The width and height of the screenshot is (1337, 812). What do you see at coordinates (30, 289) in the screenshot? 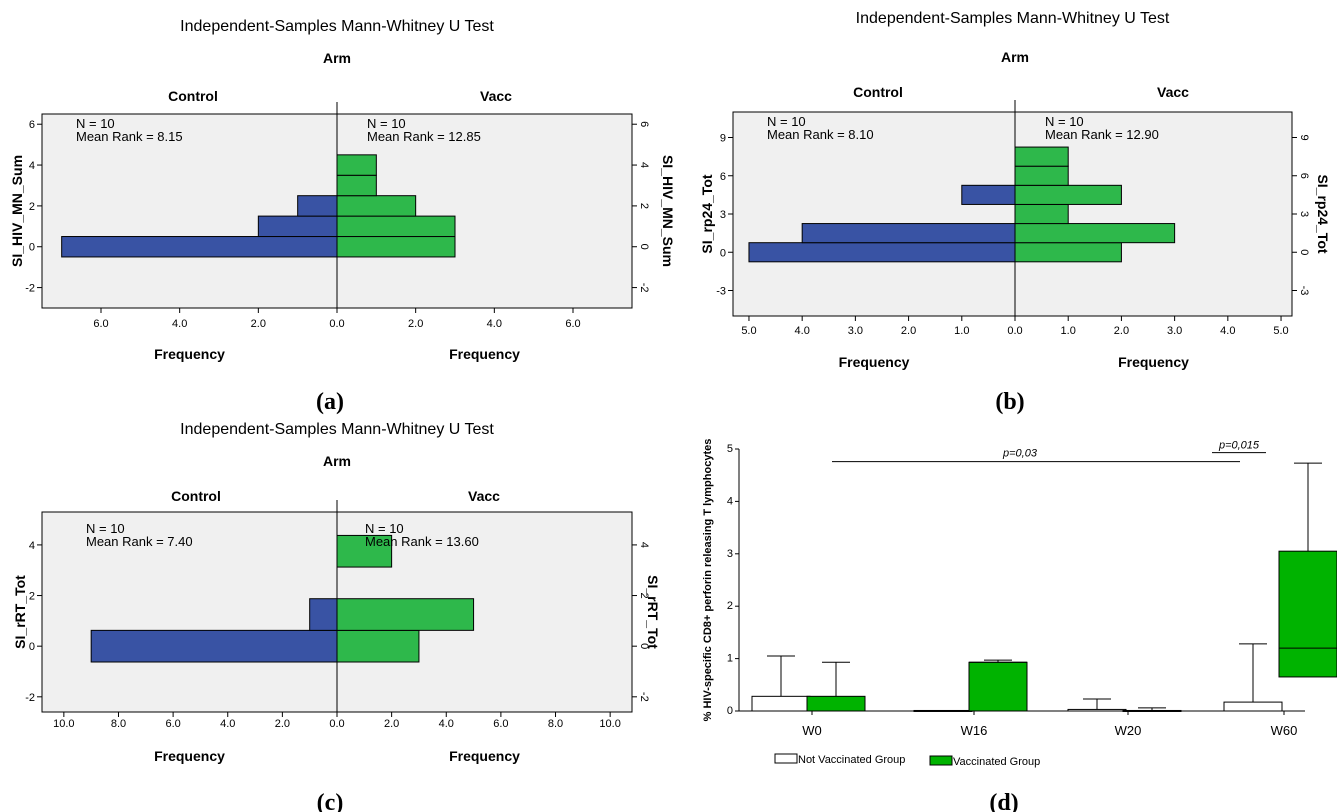
I see `y-tick-label-left-a: -2` at bounding box center [30, 289].